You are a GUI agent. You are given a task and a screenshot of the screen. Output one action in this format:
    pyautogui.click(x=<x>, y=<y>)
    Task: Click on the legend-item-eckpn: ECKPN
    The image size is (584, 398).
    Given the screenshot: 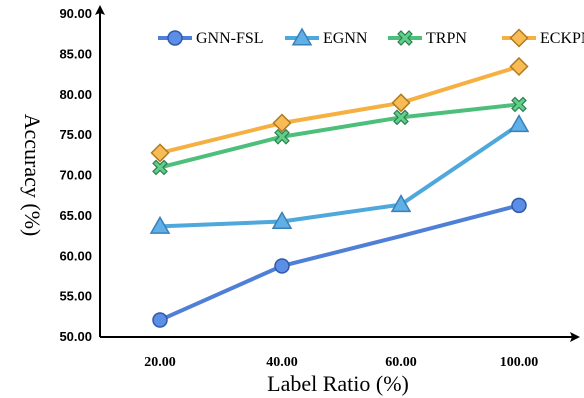 What is the action you would take?
    pyautogui.click(x=543, y=38)
    